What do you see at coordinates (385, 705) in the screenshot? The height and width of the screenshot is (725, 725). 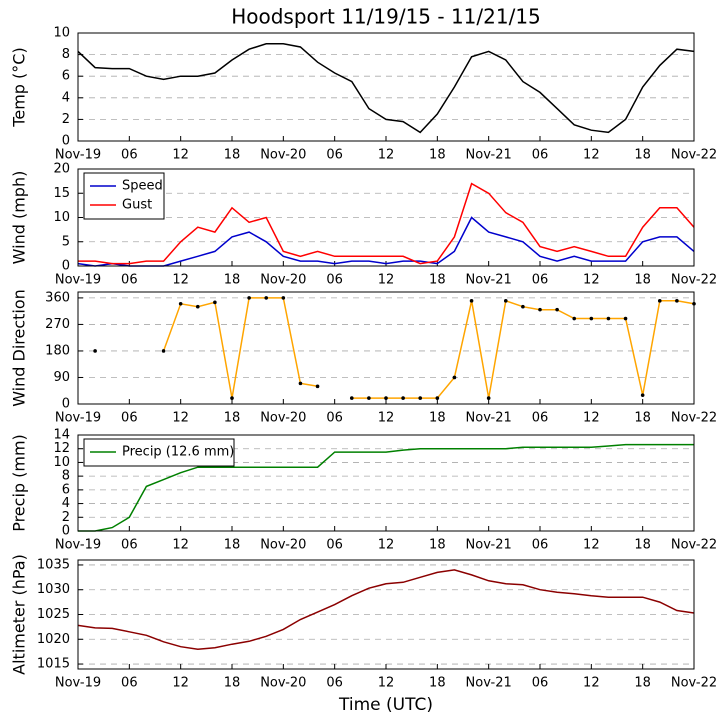 I see `x-axis-label: Time (UTC)` at bounding box center [385, 705].